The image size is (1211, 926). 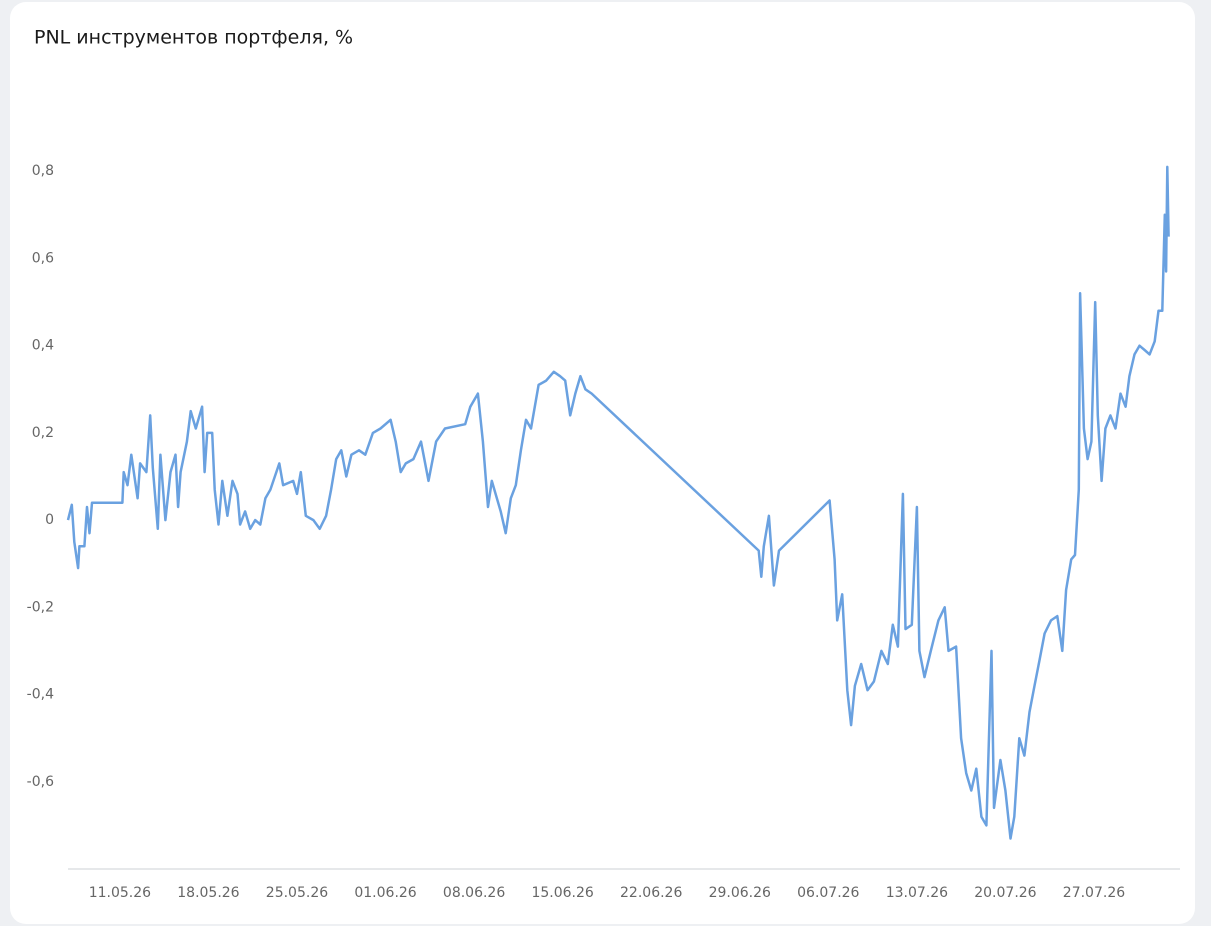 I want to click on y-tick-label: 0,8, so click(x=43, y=171).